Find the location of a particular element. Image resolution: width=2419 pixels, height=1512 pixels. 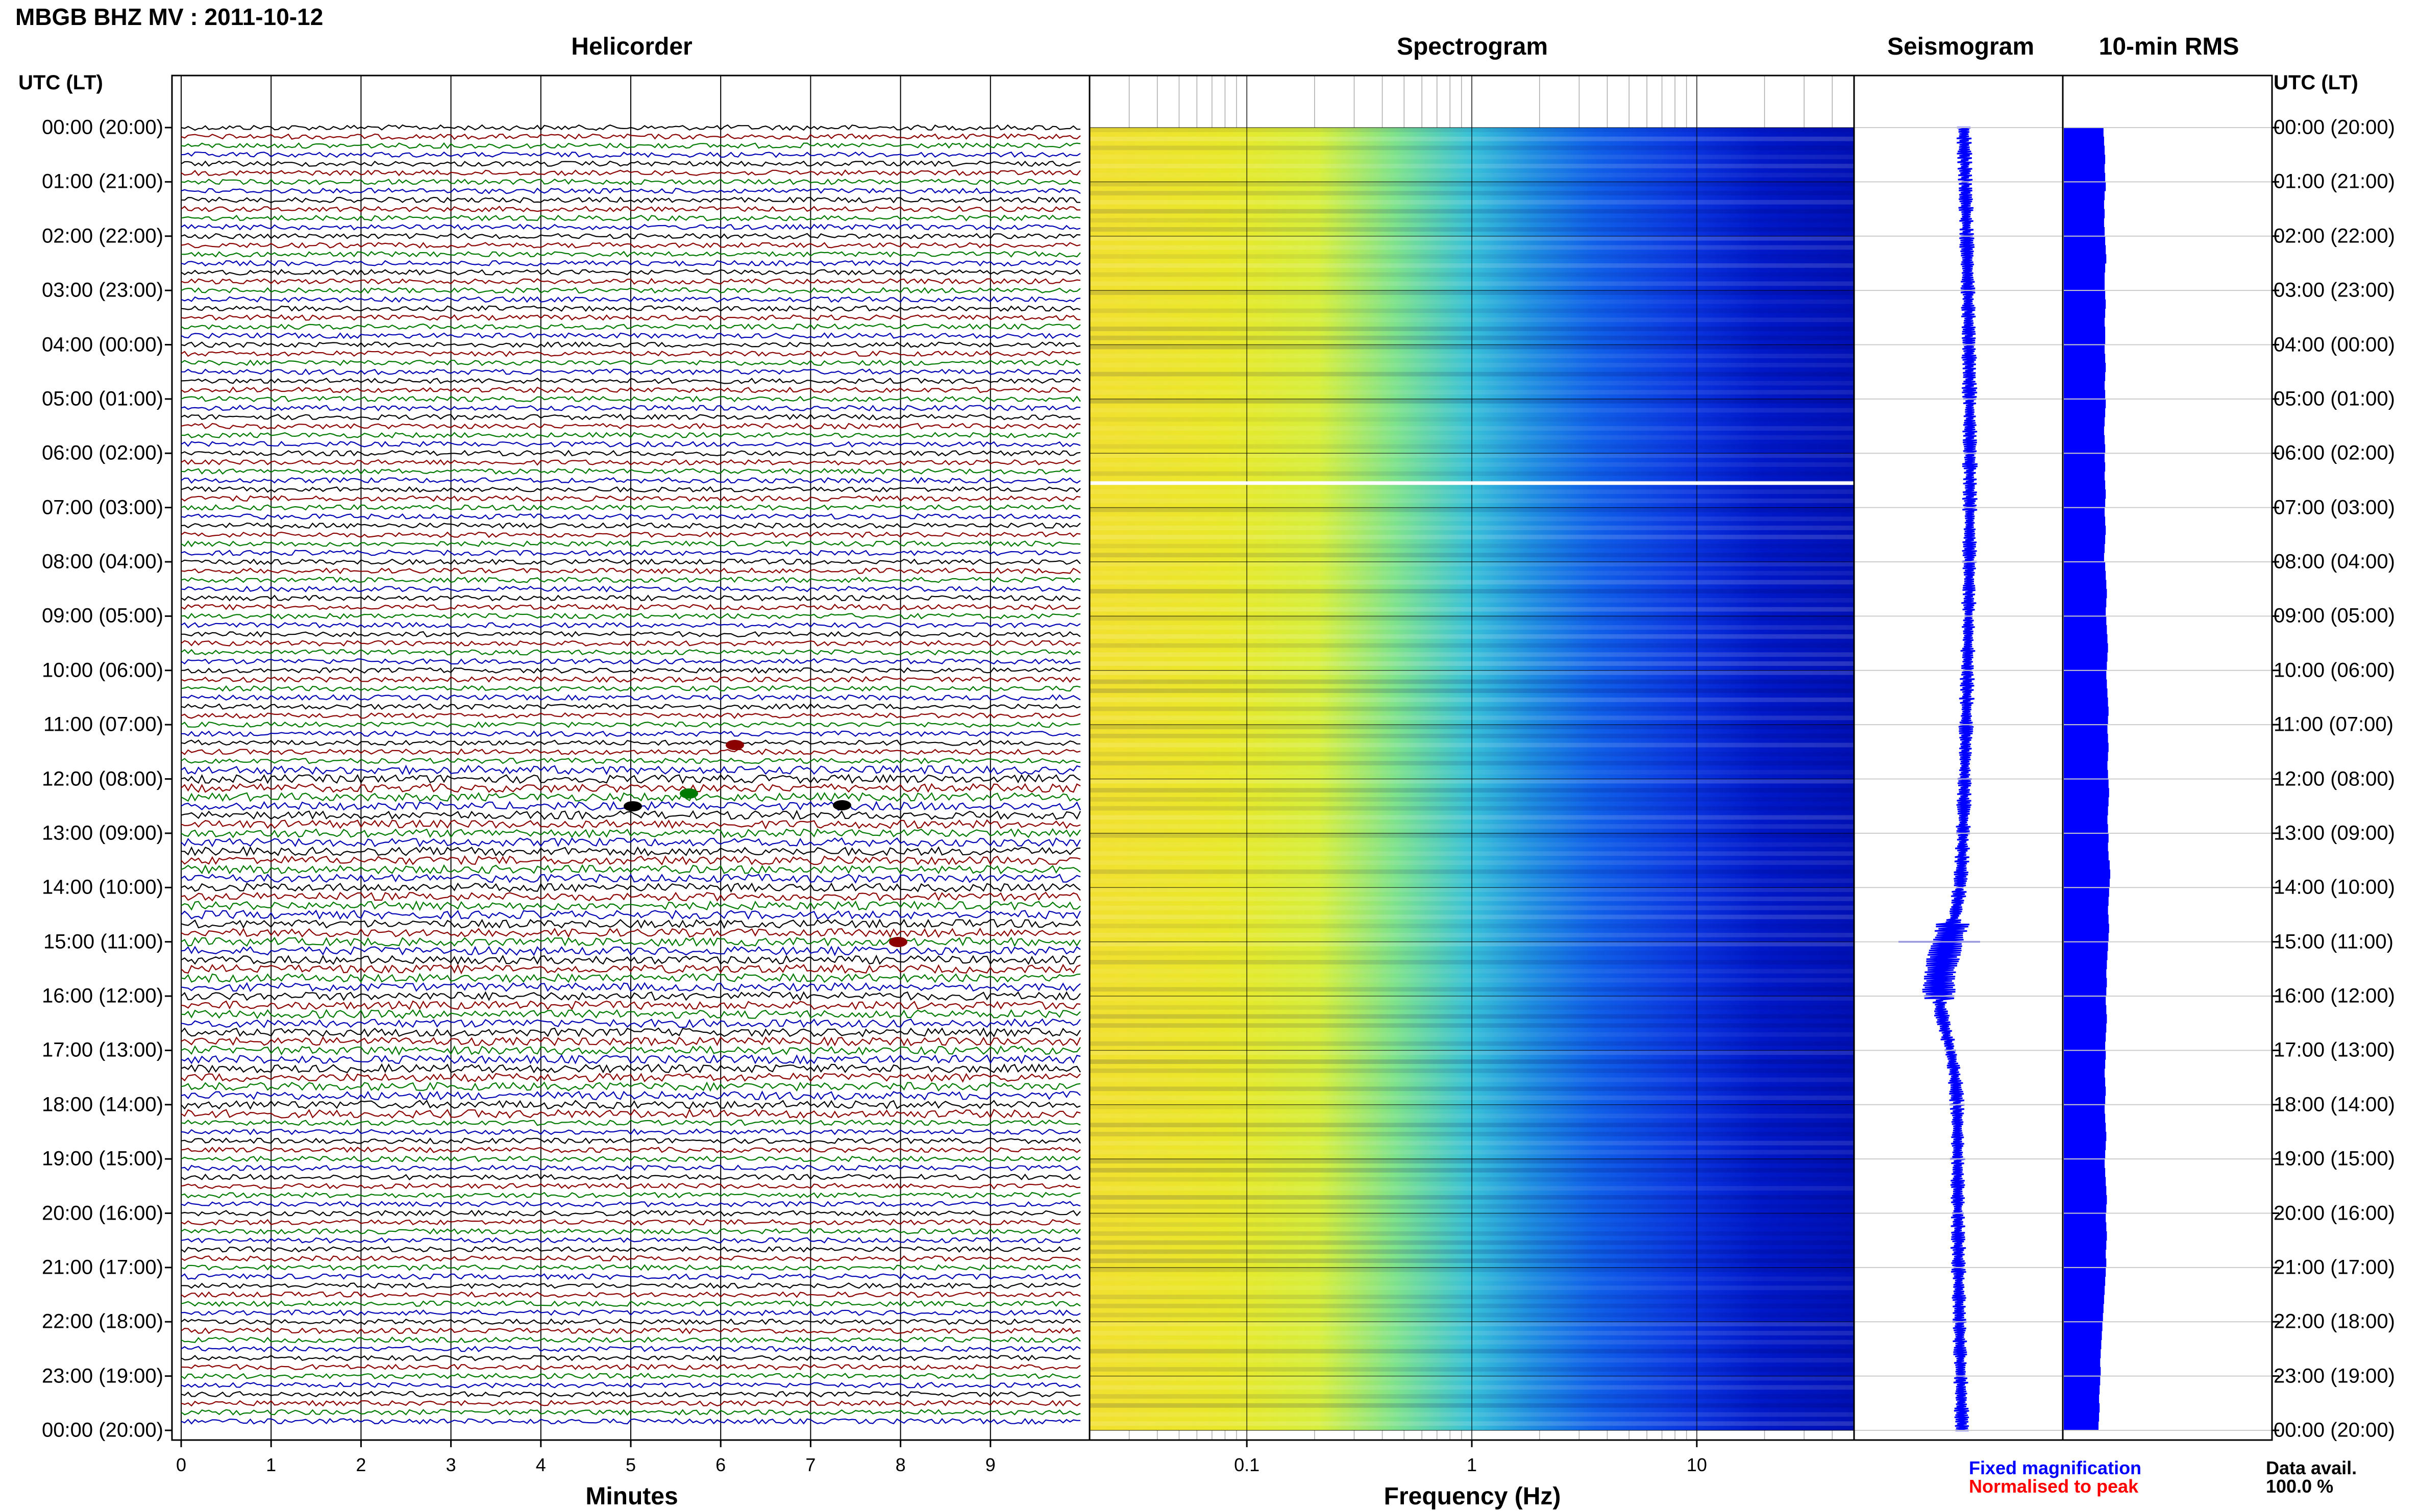

time-label-right: 04:00 (00:00) is located at coordinates (2334, 344).